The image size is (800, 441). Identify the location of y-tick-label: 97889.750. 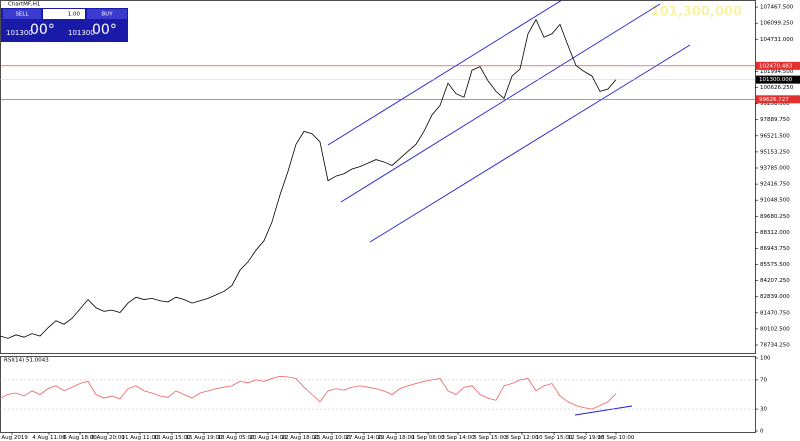
(775, 120).